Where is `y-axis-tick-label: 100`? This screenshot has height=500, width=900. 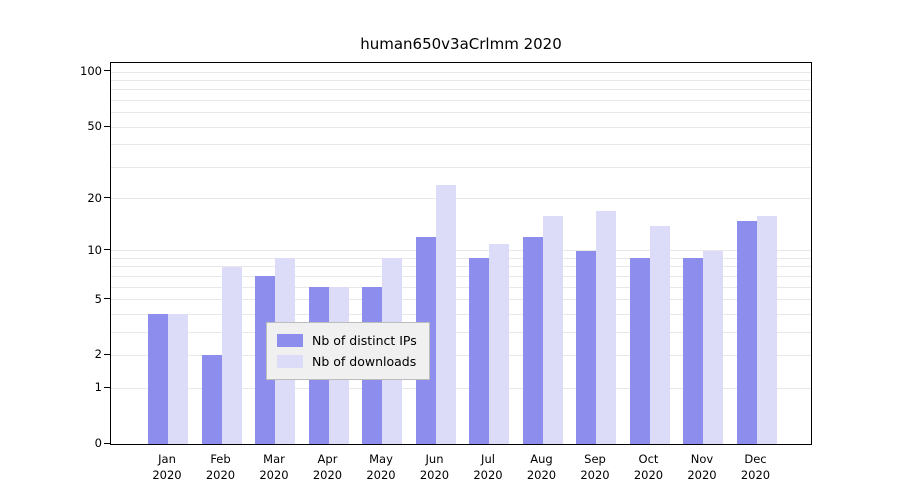
y-axis-tick-label: 100 is located at coordinates (91, 70).